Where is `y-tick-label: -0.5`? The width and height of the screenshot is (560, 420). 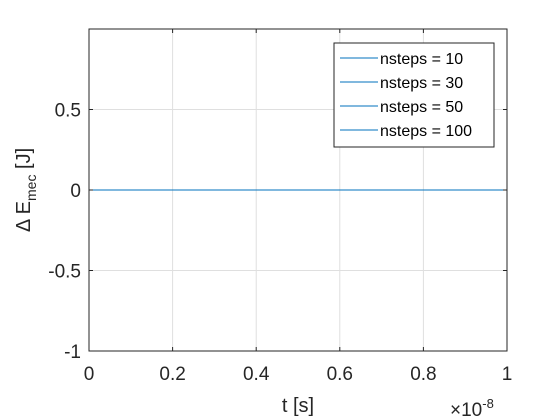
y-tick-label: -0.5 is located at coordinates (64, 272).